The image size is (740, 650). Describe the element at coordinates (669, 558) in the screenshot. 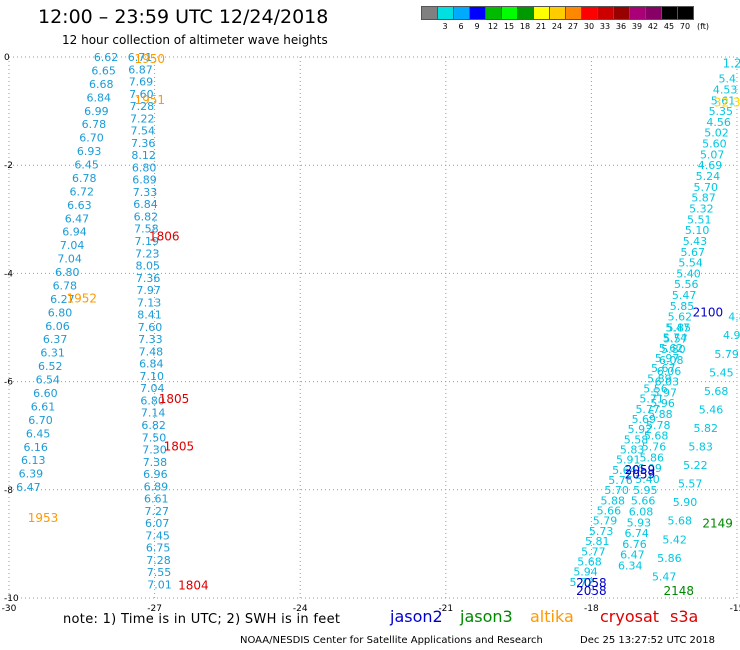

I see `swh-value-label: 5.86` at that location.